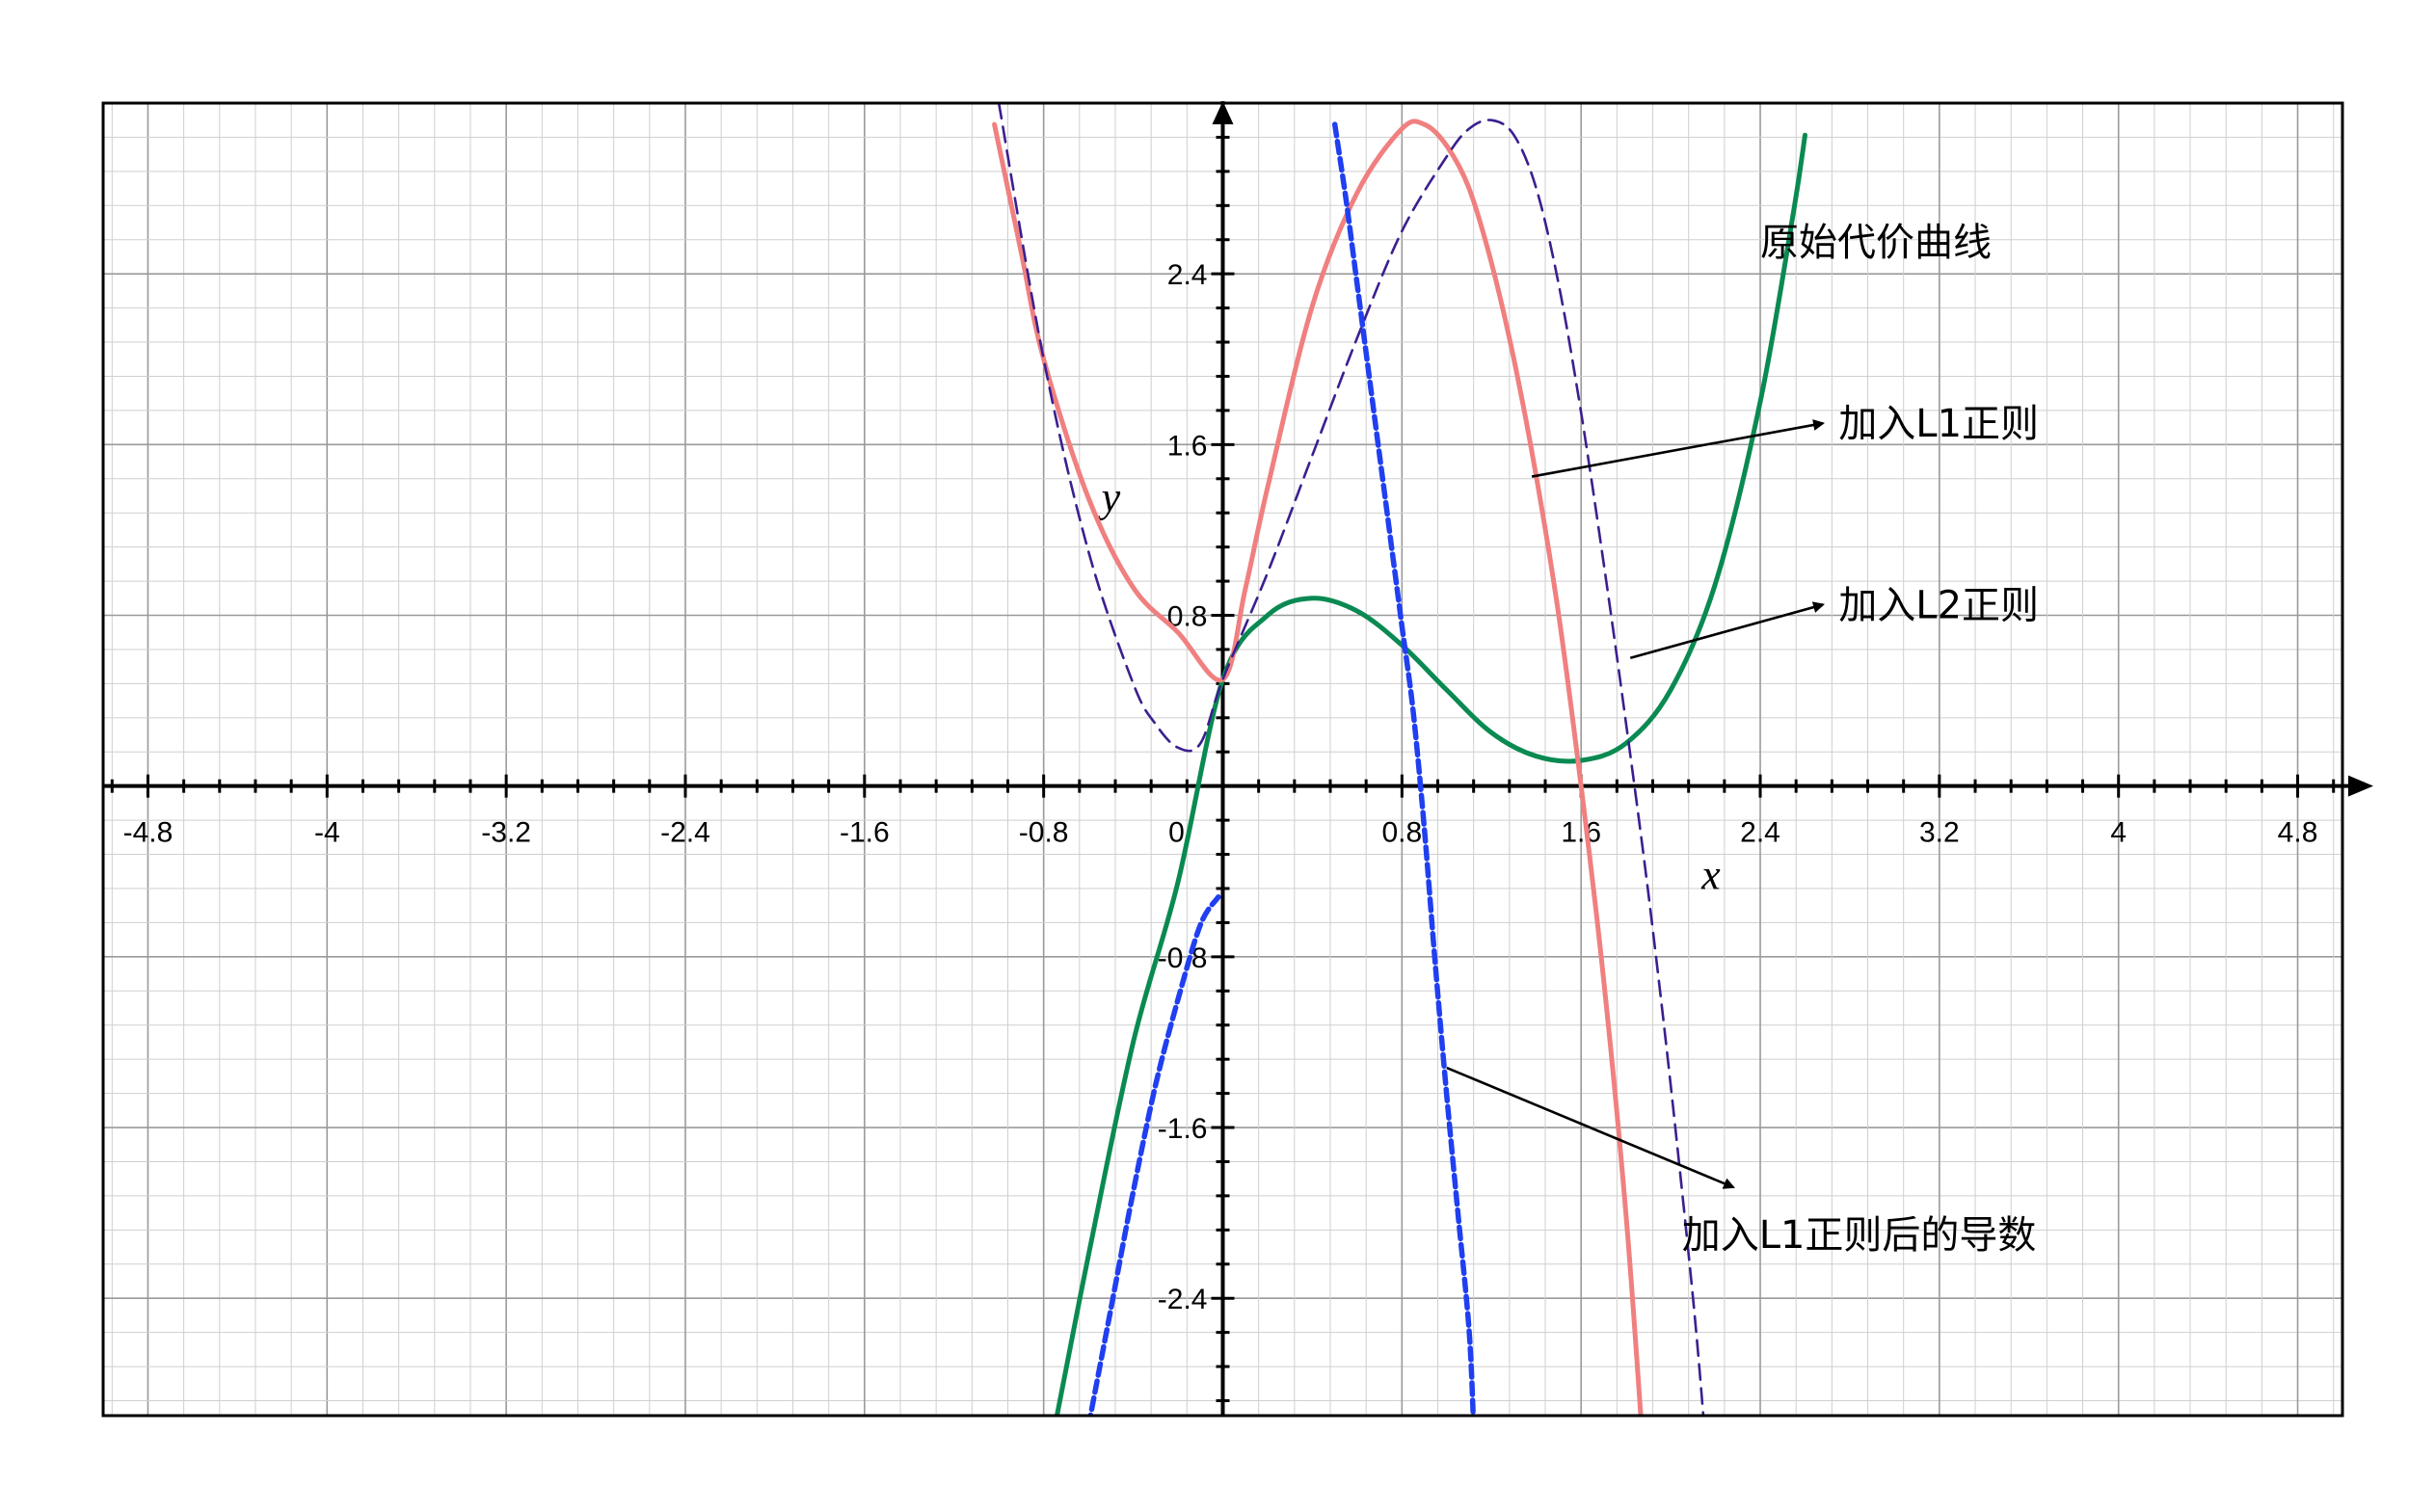 Image resolution: width=2435 pixels, height=1512 pixels. I want to click on x-tick-label: 0, so click(1176, 833).